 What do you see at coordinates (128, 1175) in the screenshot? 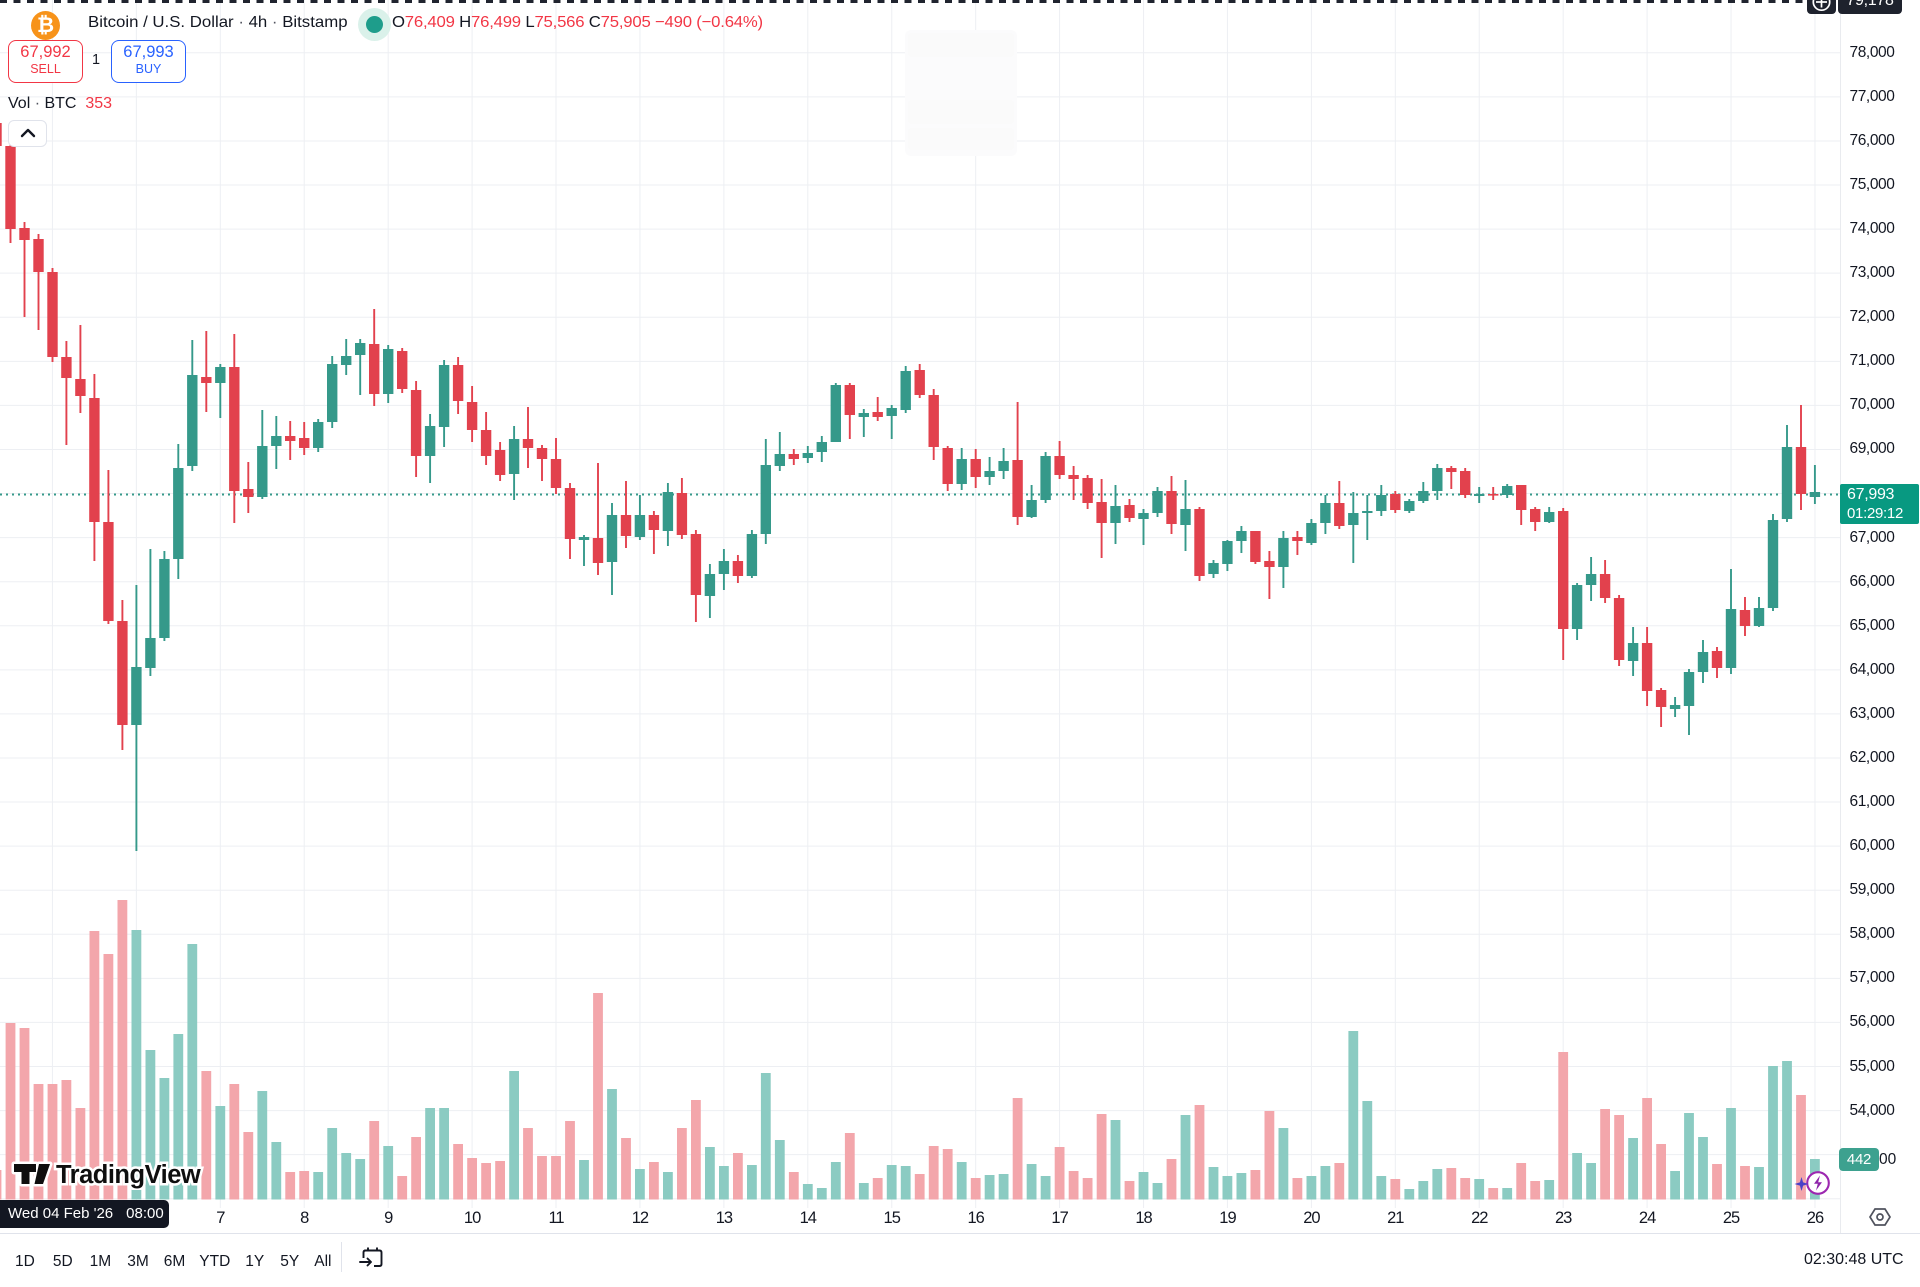
I see `svg-text: TradingView` at bounding box center [128, 1175].